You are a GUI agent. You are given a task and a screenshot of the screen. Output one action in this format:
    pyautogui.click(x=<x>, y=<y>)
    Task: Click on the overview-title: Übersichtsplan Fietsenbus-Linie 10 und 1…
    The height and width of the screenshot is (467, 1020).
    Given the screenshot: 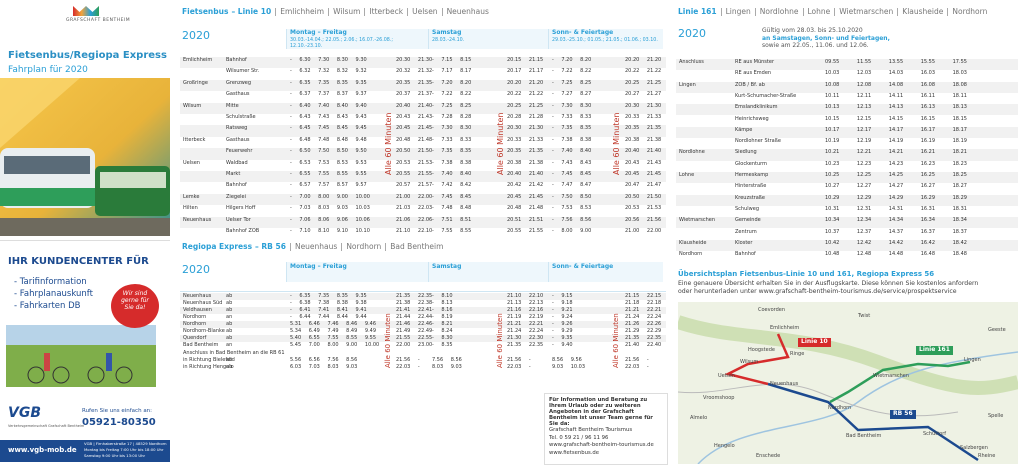 What is the action you would take?
    pyautogui.click(x=806, y=274)
    